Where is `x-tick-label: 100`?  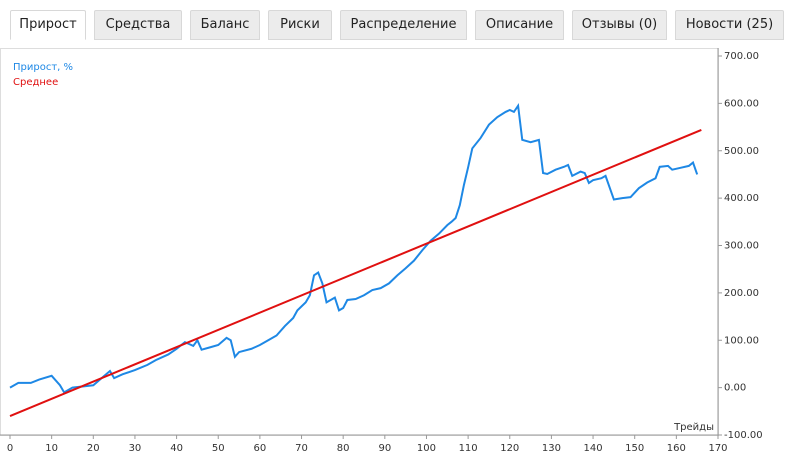 x-tick-label: 100 is located at coordinates (426, 448).